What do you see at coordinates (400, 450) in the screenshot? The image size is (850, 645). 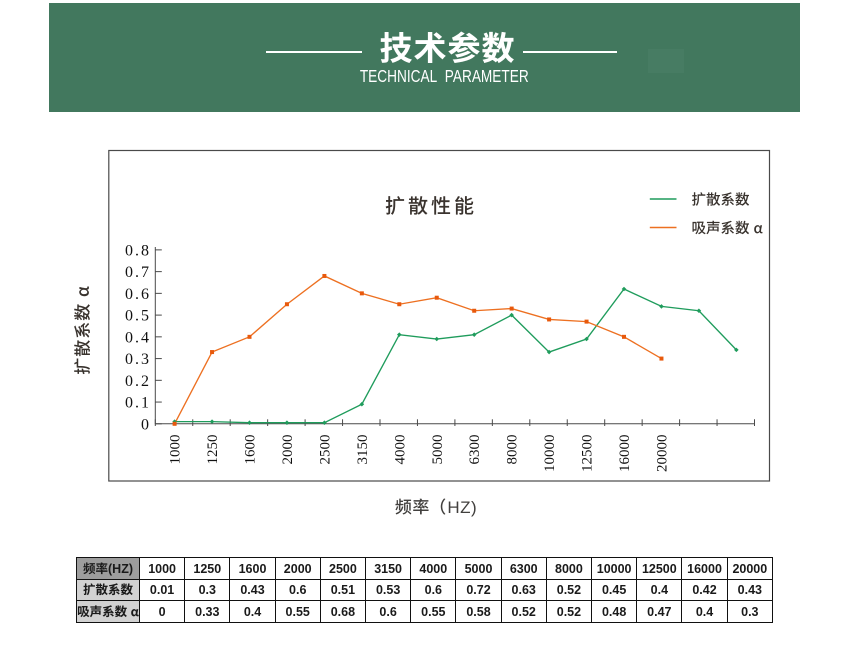 I see `svg-text: 4000` at bounding box center [400, 450].